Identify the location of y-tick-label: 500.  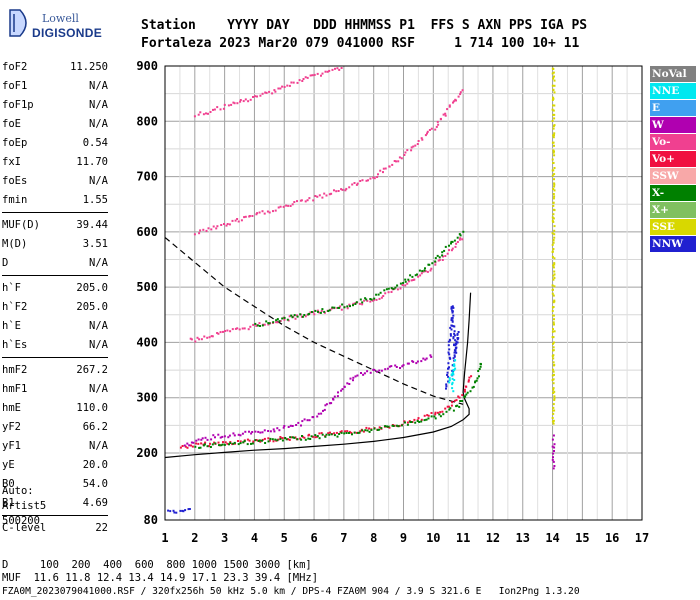
(147, 287).